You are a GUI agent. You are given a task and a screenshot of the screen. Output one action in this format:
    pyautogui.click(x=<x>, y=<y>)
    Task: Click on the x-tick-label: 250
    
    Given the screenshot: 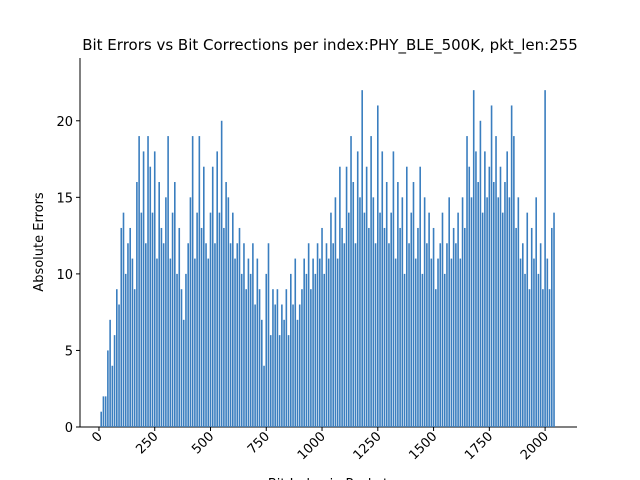 What is the action you would take?
    pyautogui.click(x=147, y=443)
    